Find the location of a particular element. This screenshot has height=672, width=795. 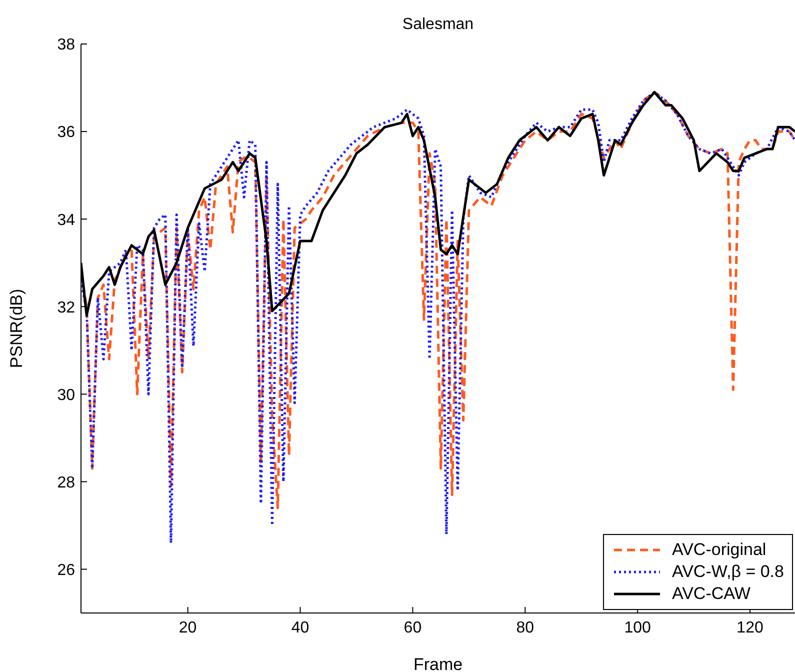

y-tick-label: 36 is located at coordinates (66, 133).